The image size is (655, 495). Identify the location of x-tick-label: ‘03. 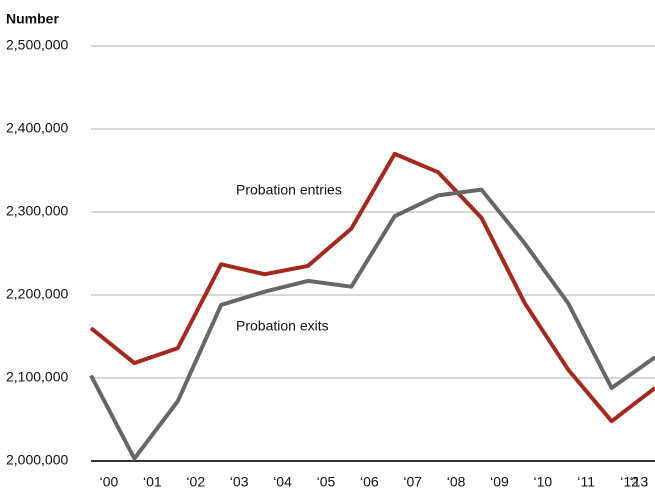
(239, 482).